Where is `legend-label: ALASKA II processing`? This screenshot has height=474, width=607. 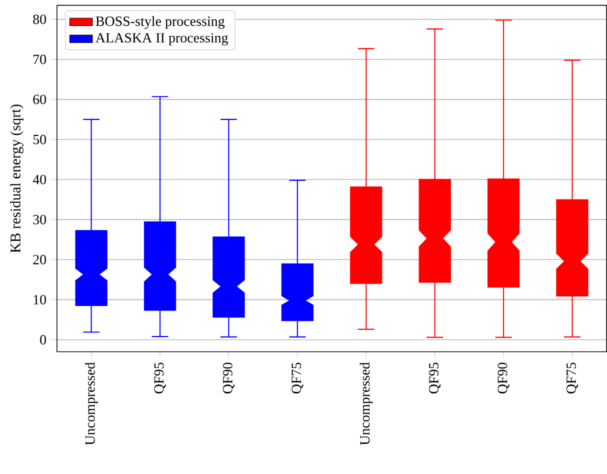 legend-label: ALASKA II processing is located at coordinates (162, 39).